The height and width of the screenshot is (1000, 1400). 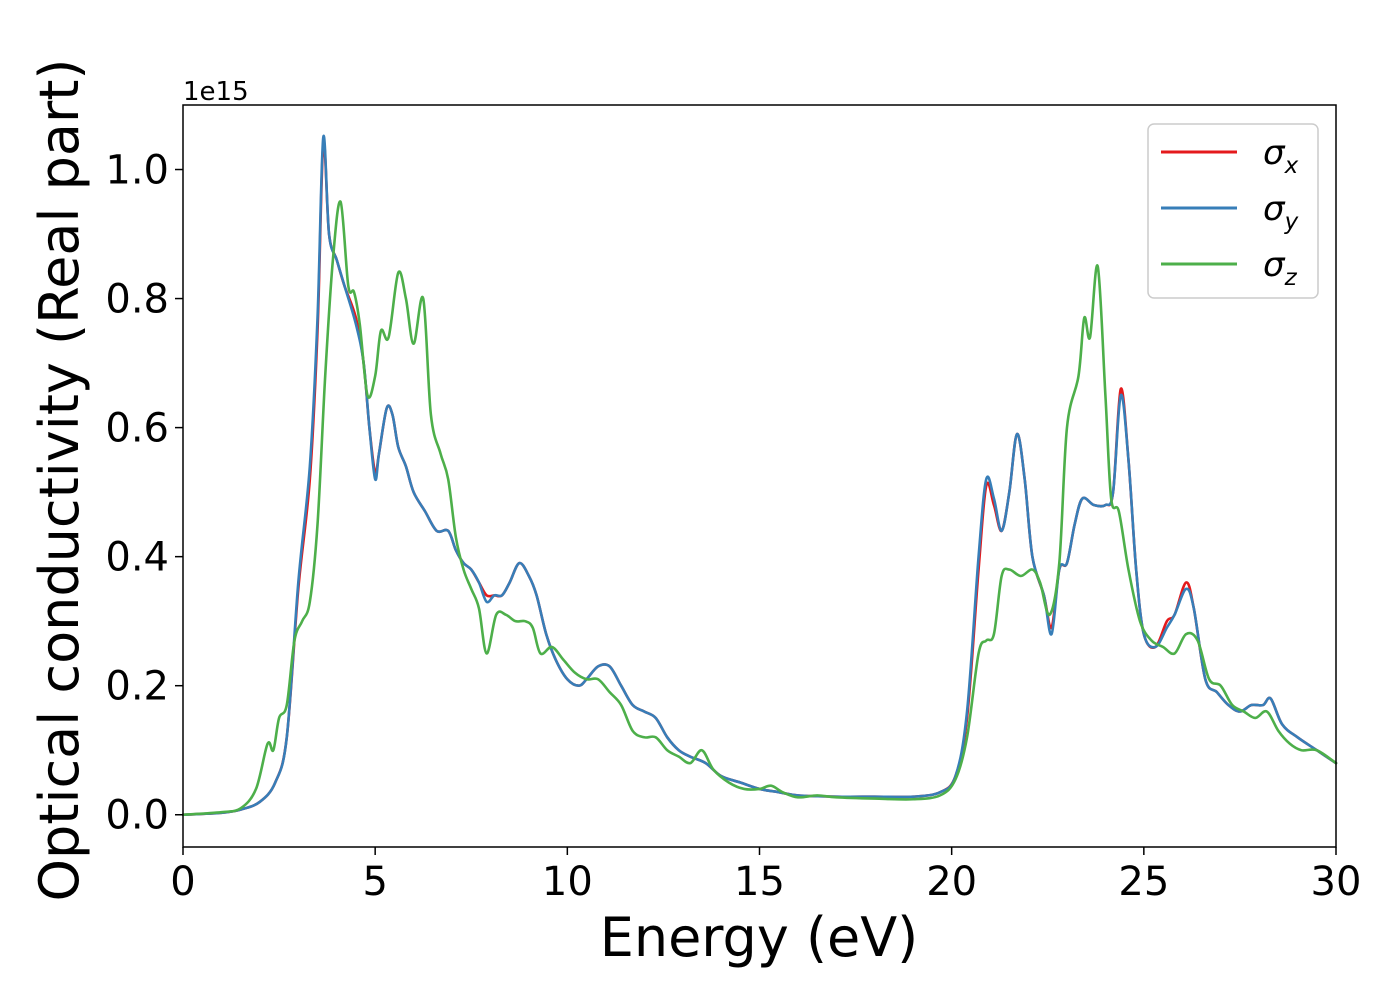 I want to click on x-tick-label: 5, so click(x=374, y=882).